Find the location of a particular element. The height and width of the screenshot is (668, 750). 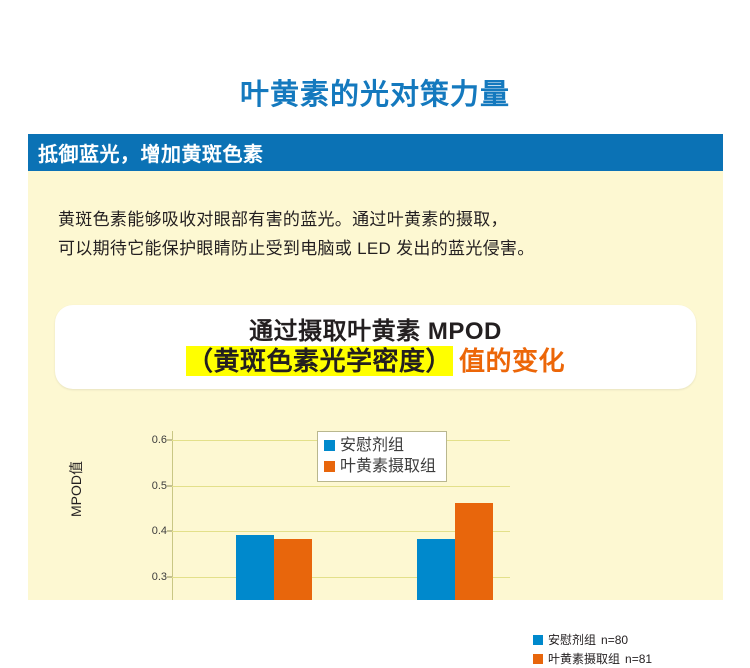

chart-side-legend-n-placebo: n=80 is located at coordinates (615, 640).